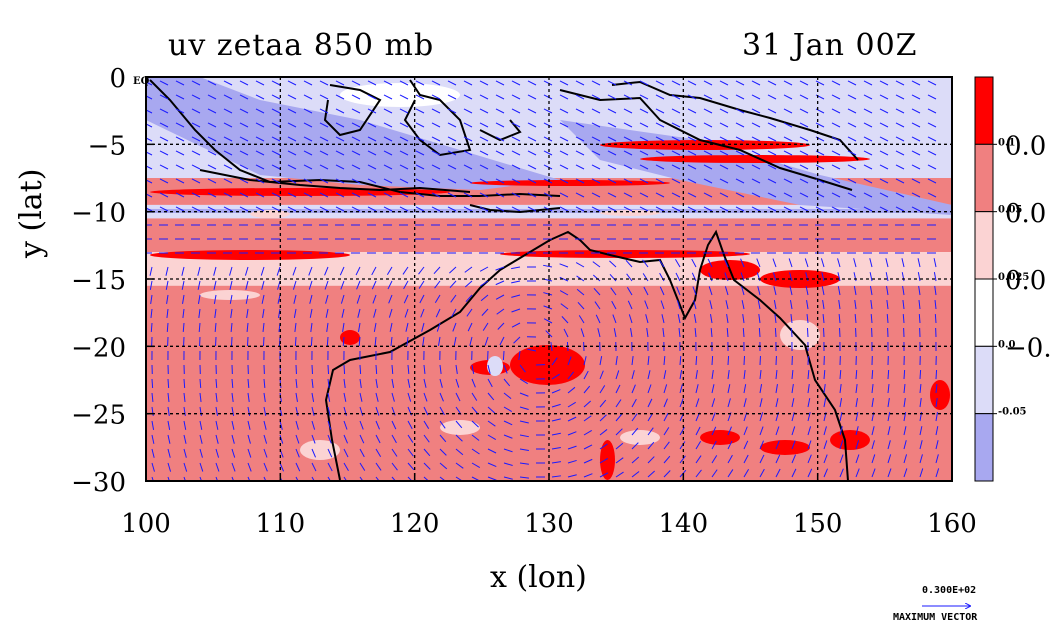 This screenshot has height=631, width=1058. Describe the element at coordinates (107, 146) in the screenshot. I see `y-tick-label: −5` at that location.